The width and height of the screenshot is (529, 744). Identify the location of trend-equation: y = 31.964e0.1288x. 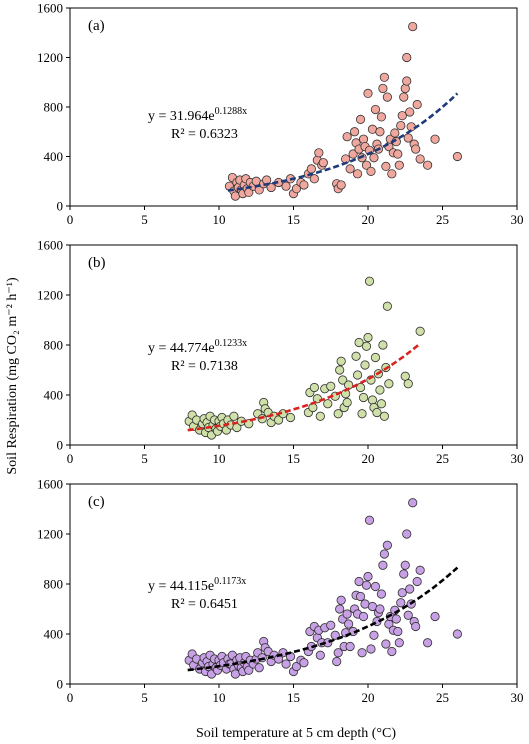
(197, 115).